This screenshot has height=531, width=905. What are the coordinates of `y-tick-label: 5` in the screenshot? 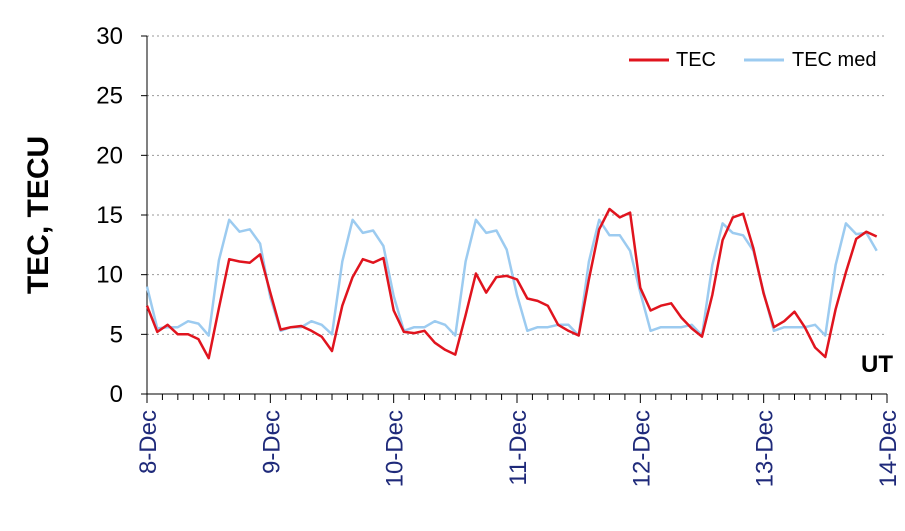 It's located at (116, 334).